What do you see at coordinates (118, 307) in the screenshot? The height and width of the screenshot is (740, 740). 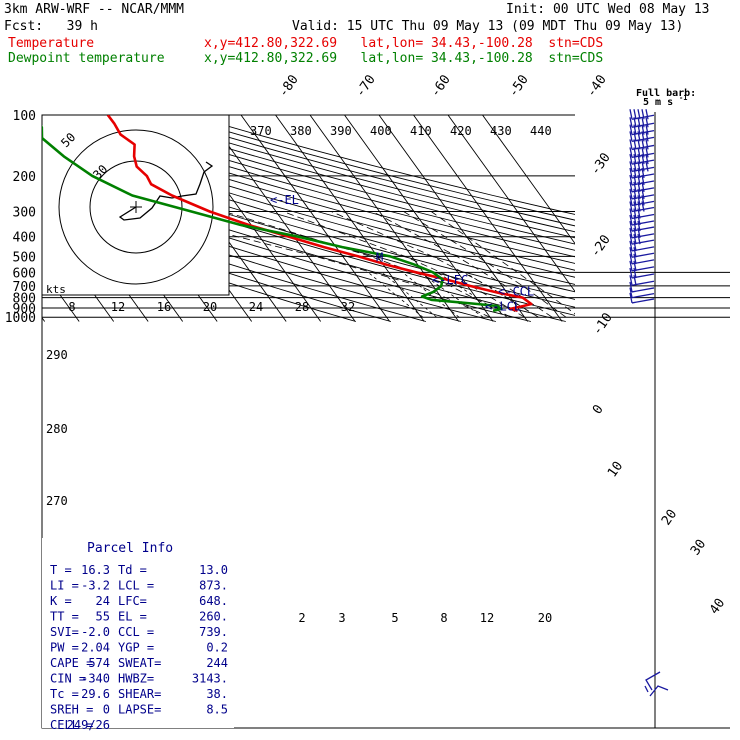 I see `hodo-speed-label: 12` at bounding box center [118, 307].